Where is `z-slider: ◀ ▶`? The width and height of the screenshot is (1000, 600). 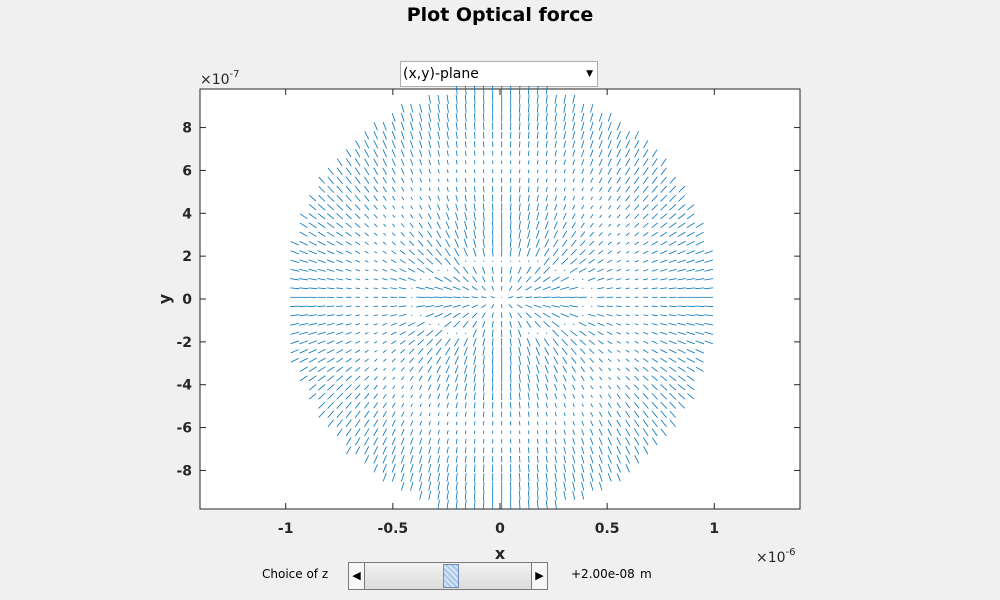
z-slider: ◀ ▶ is located at coordinates (448, 576).